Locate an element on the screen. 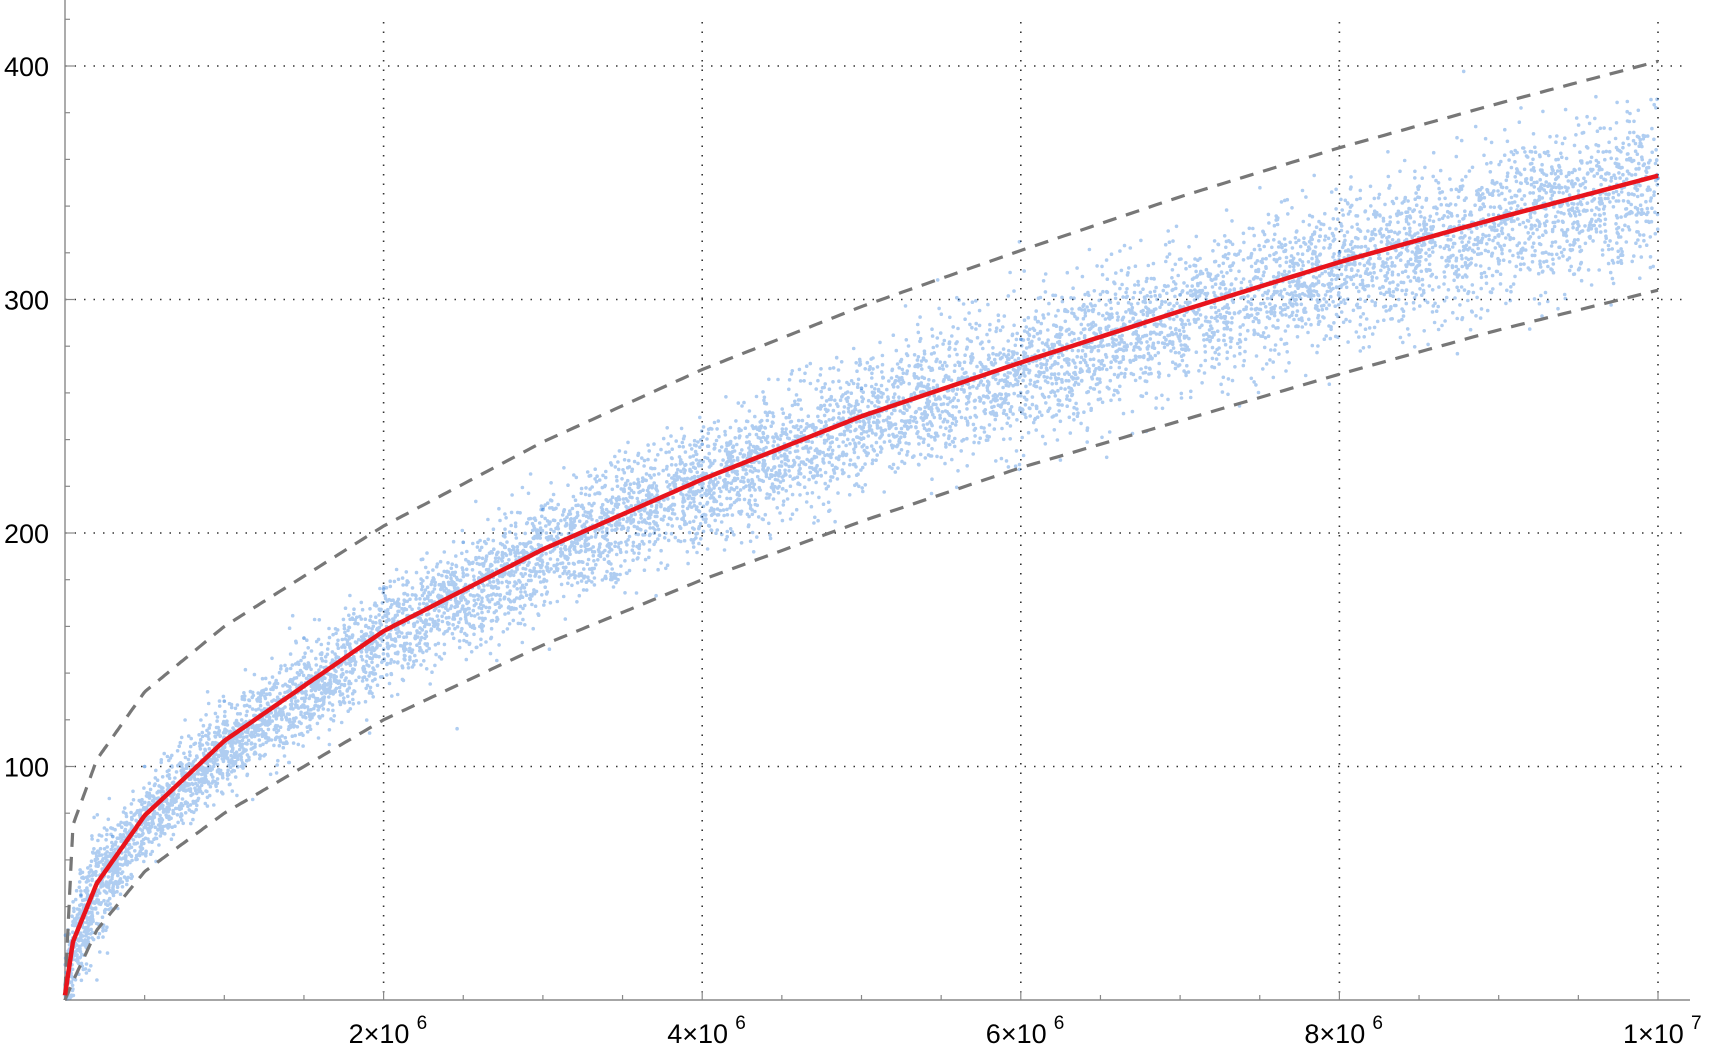  y-tick-label: 200 is located at coordinates (26, 534).